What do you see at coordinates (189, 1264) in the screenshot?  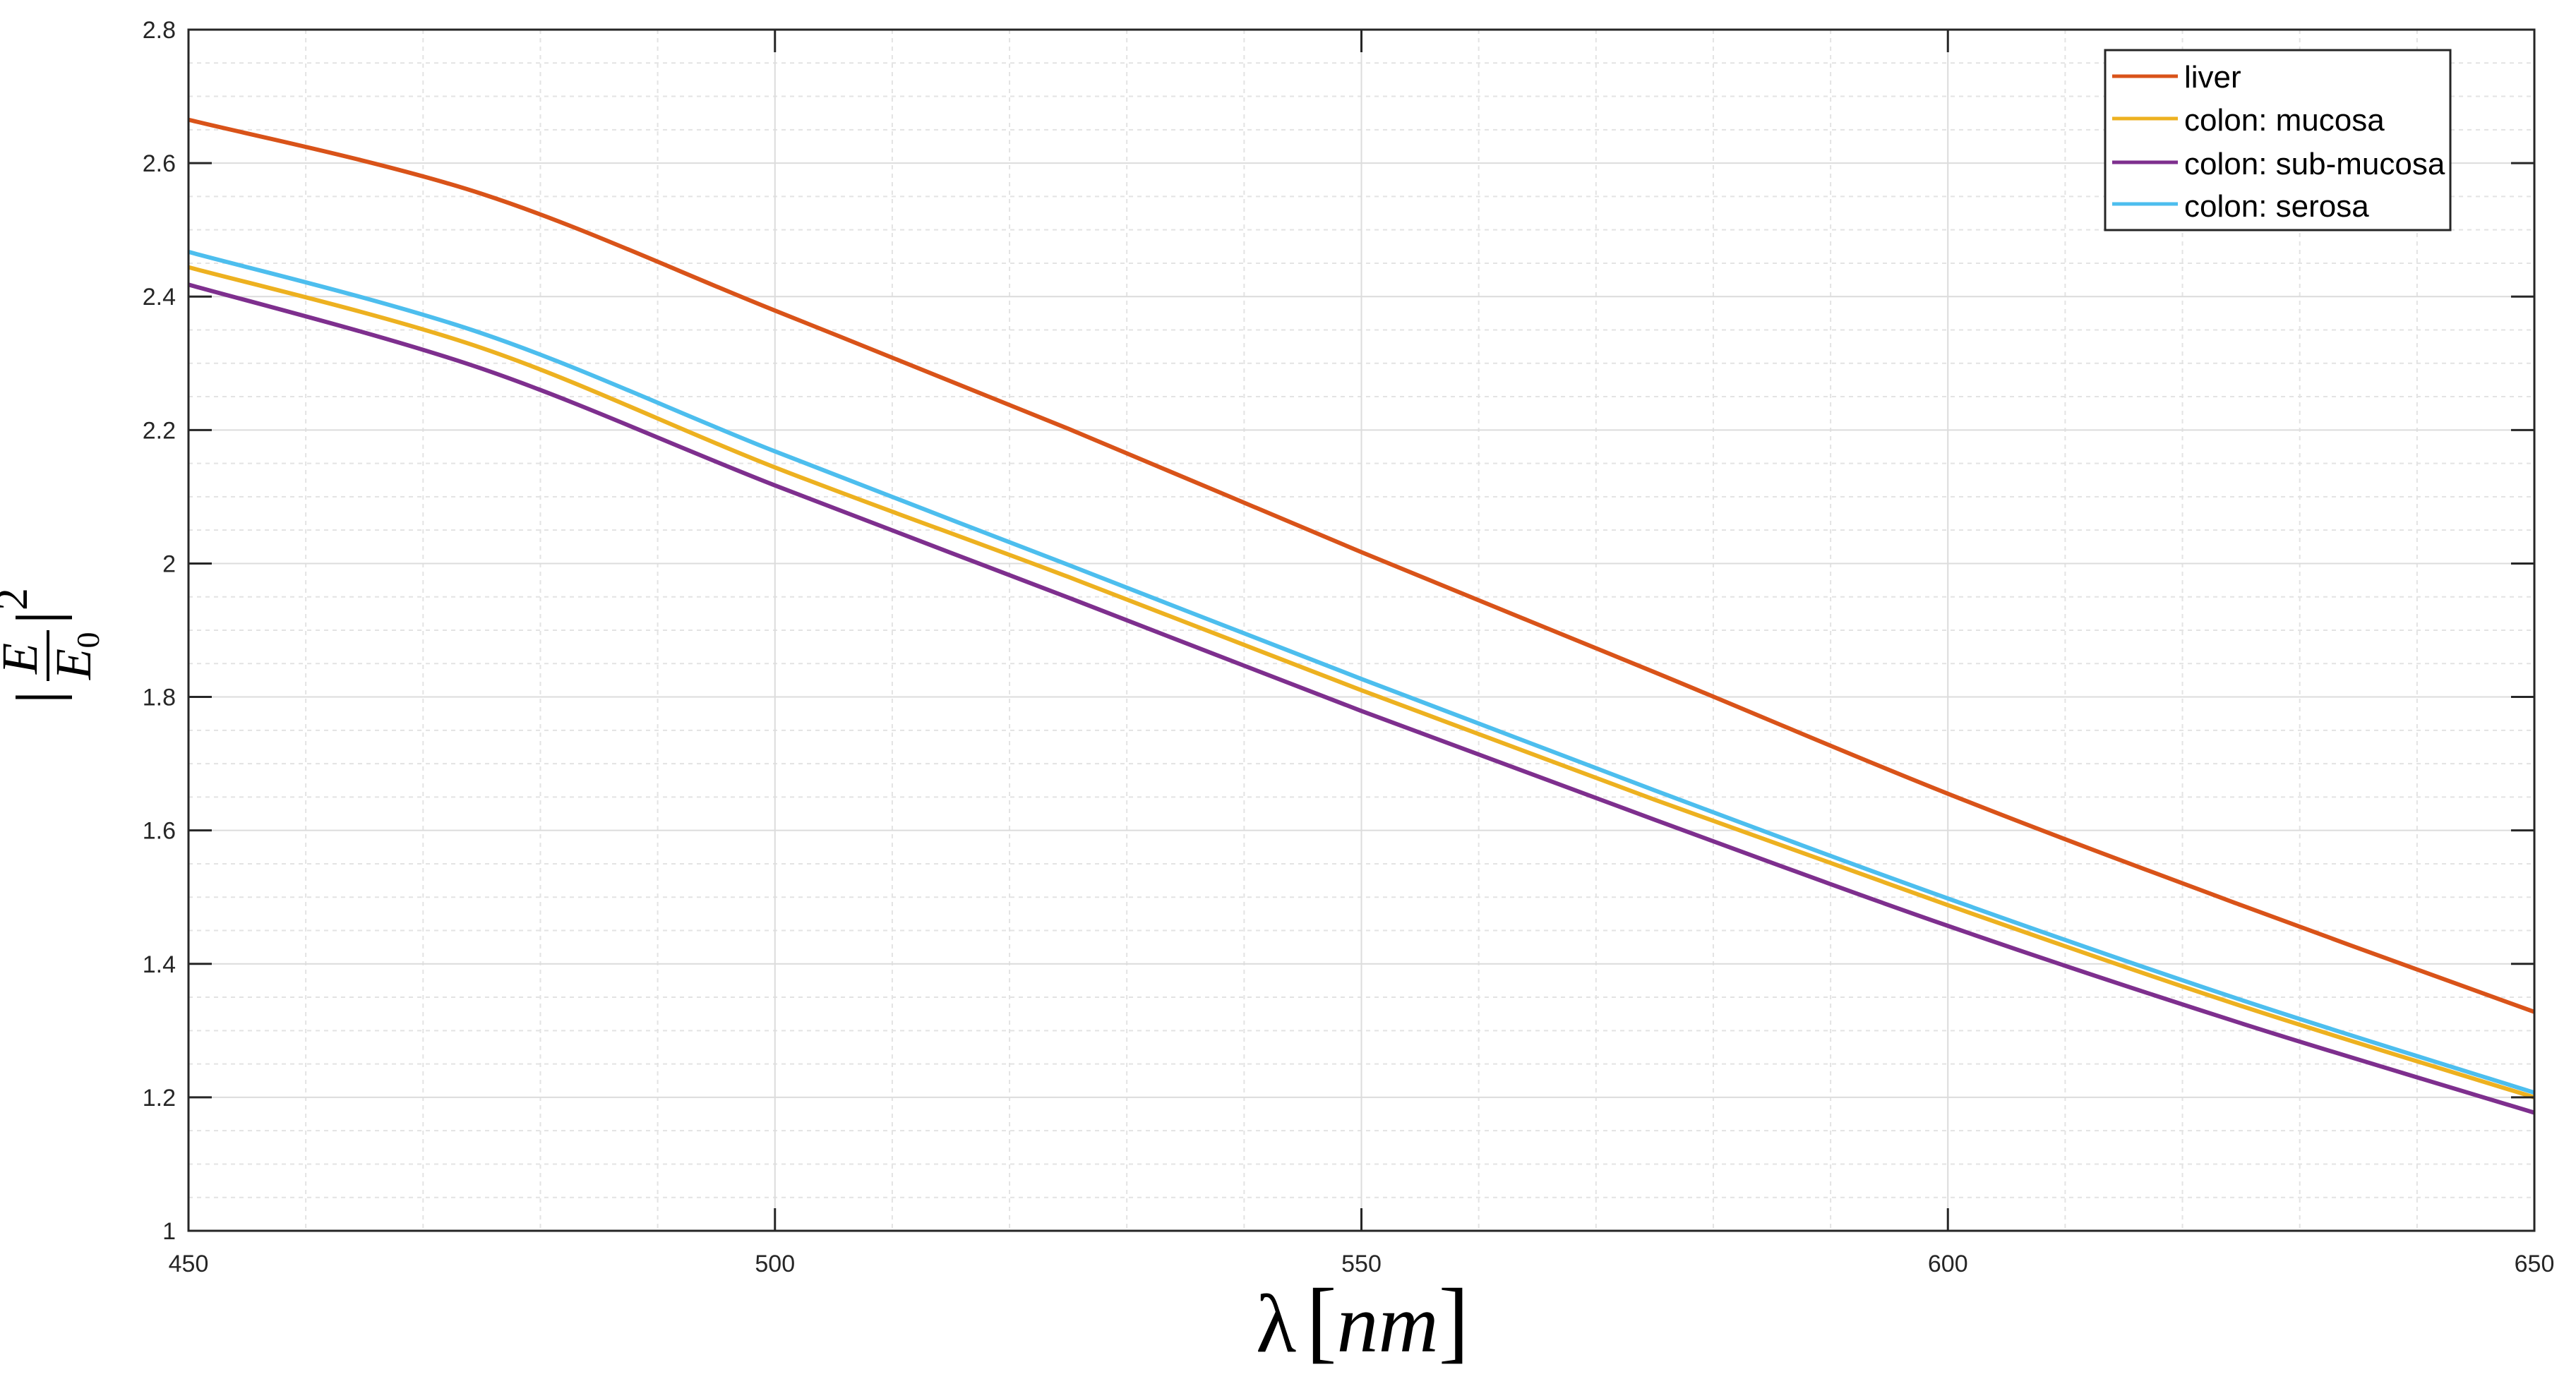 I see `x-tick-label: 450` at bounding box center [189, 1264].